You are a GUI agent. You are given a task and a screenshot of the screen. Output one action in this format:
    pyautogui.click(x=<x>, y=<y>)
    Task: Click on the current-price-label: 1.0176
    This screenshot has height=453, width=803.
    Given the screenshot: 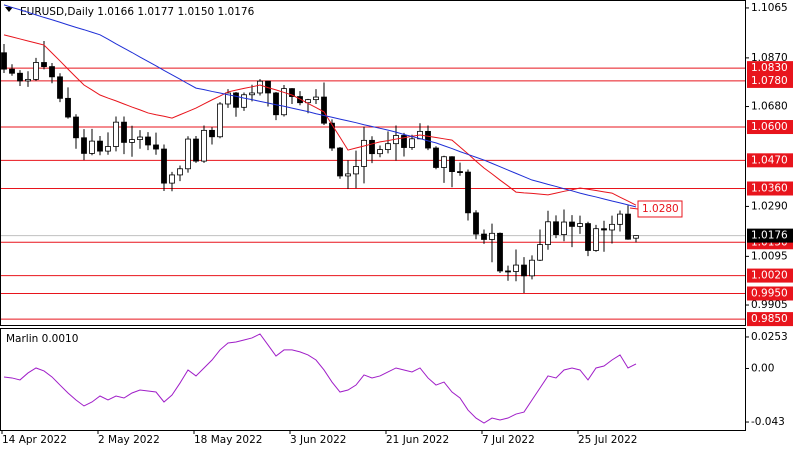 What is the action you would take?
    pyautogui.click(x=769, y=236)
    